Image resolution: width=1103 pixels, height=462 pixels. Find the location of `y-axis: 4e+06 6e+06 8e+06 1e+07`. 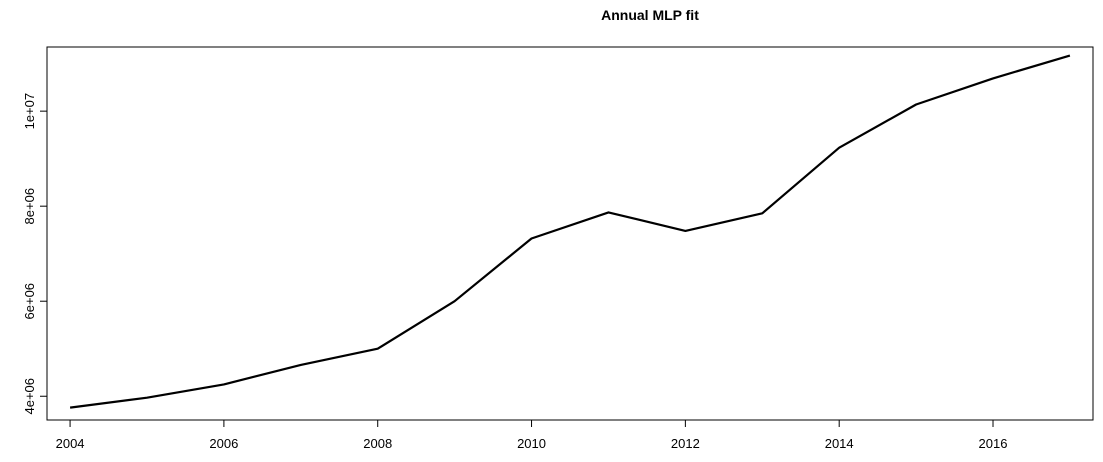

y-axis: 4e+06 6e+06 8e+06 1e+07 is located at coordinates (35, 254).